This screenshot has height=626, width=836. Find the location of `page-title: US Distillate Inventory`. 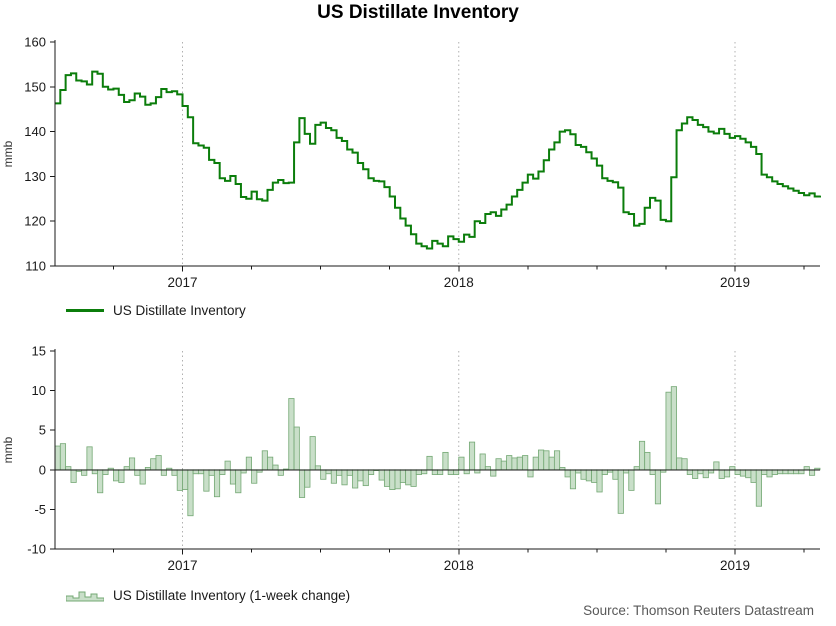

page-title: US Distillate Inventory is located at coordinates (418, 12).